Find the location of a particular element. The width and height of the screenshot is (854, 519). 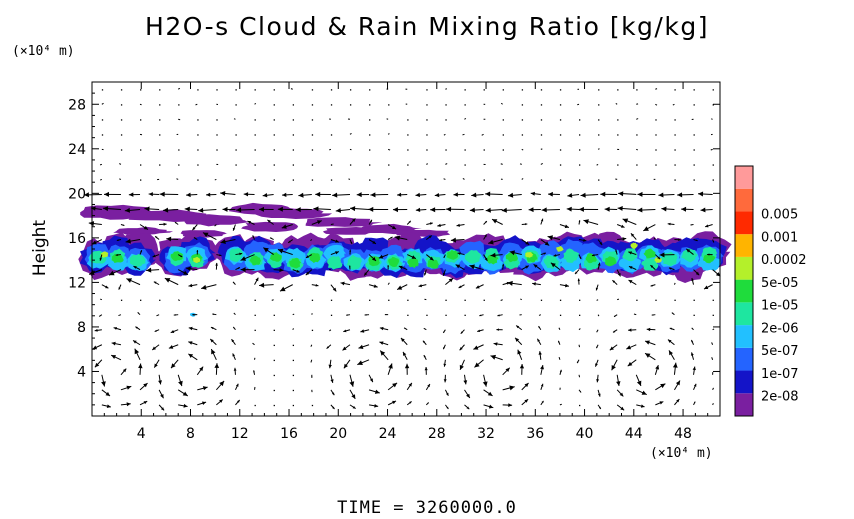

y-tick-label: 12 is located at coordinates (77, 283).